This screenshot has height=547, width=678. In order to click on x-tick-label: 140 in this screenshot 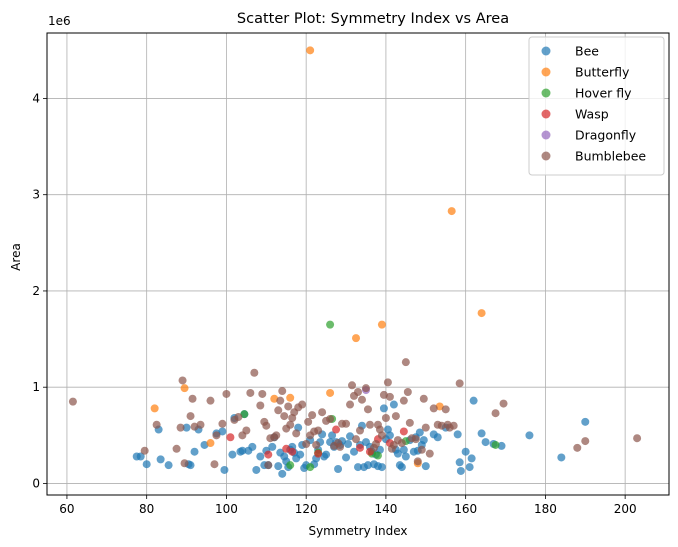, I will do `click(385, 509)`.